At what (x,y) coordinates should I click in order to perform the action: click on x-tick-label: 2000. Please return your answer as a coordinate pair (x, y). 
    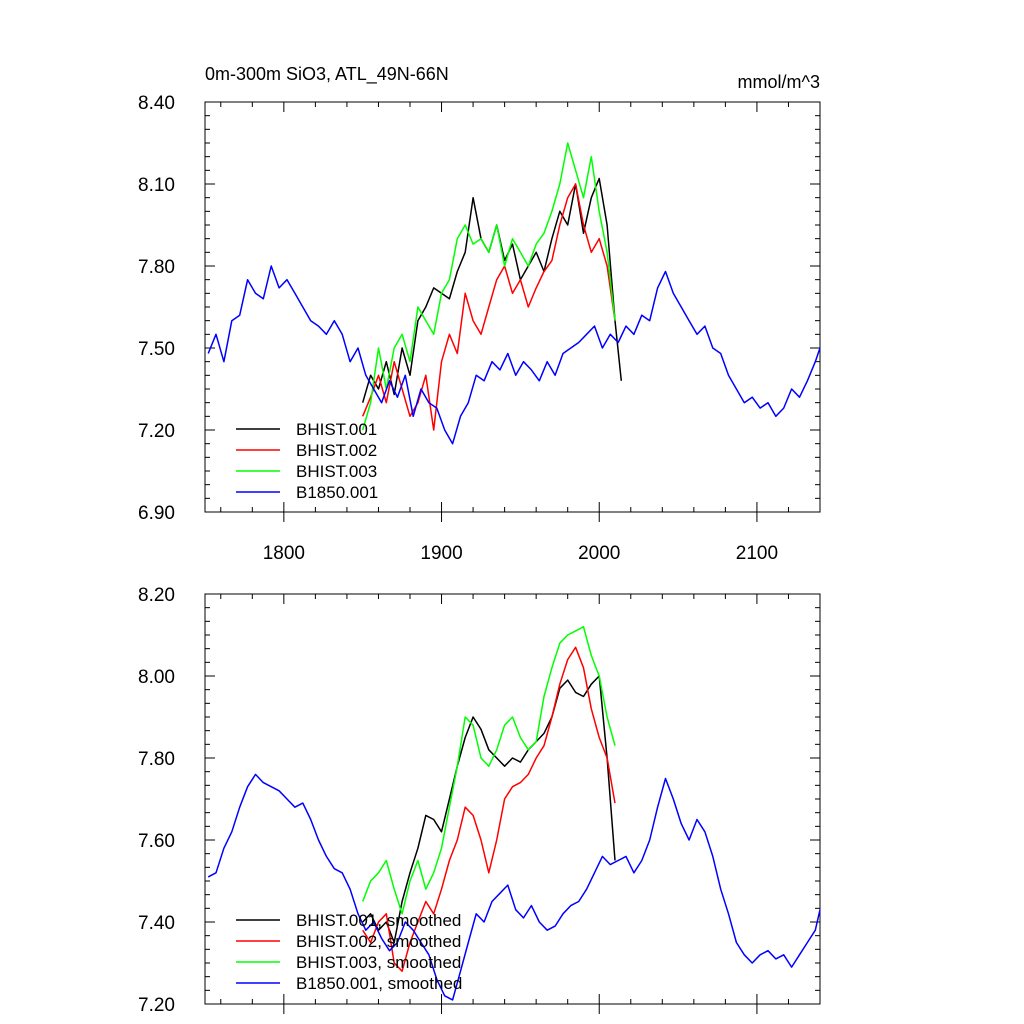
    Looking at the image, I should click on (599, 553).